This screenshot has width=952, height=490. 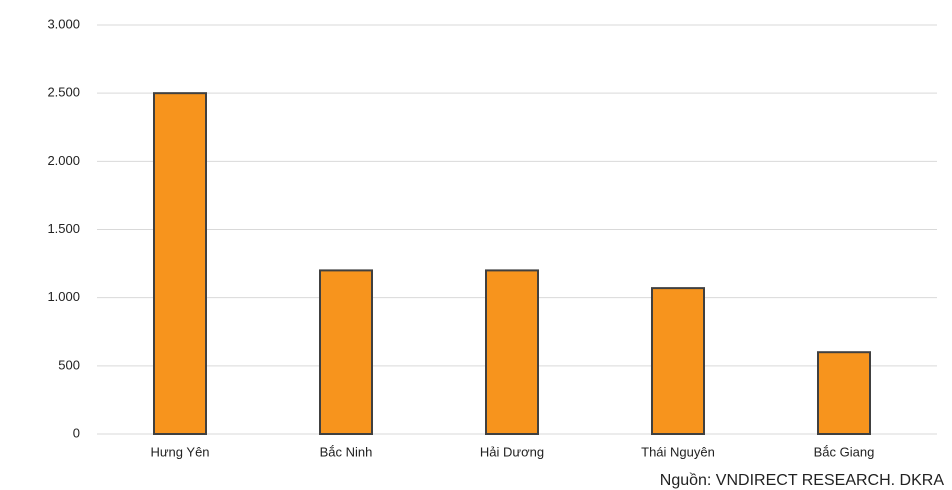 I want to click on source-note: Nguồn: VNDIRECT RESEARCH. DKRA, so click(x=802, y=480).